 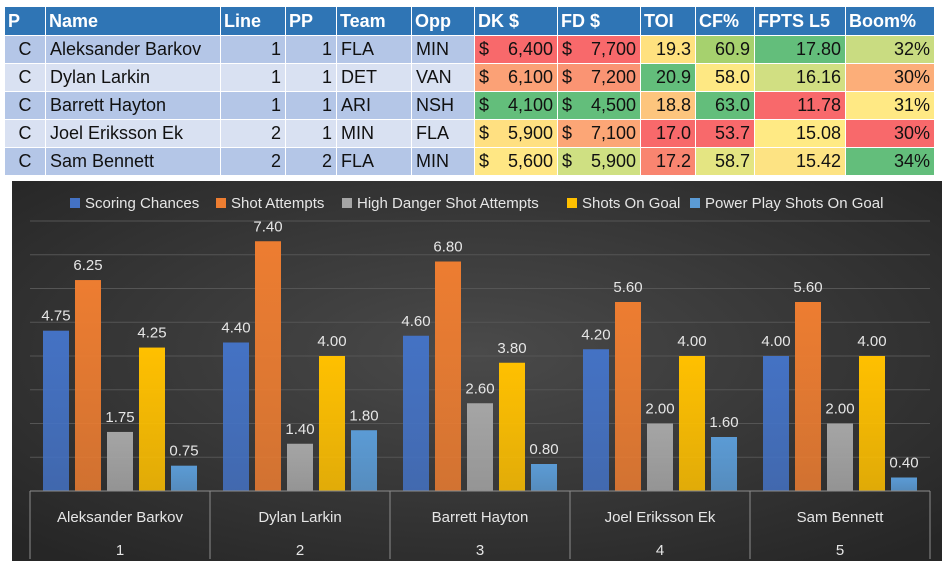 I want to click on header-toi: TOI, so click(x=668, y=21).